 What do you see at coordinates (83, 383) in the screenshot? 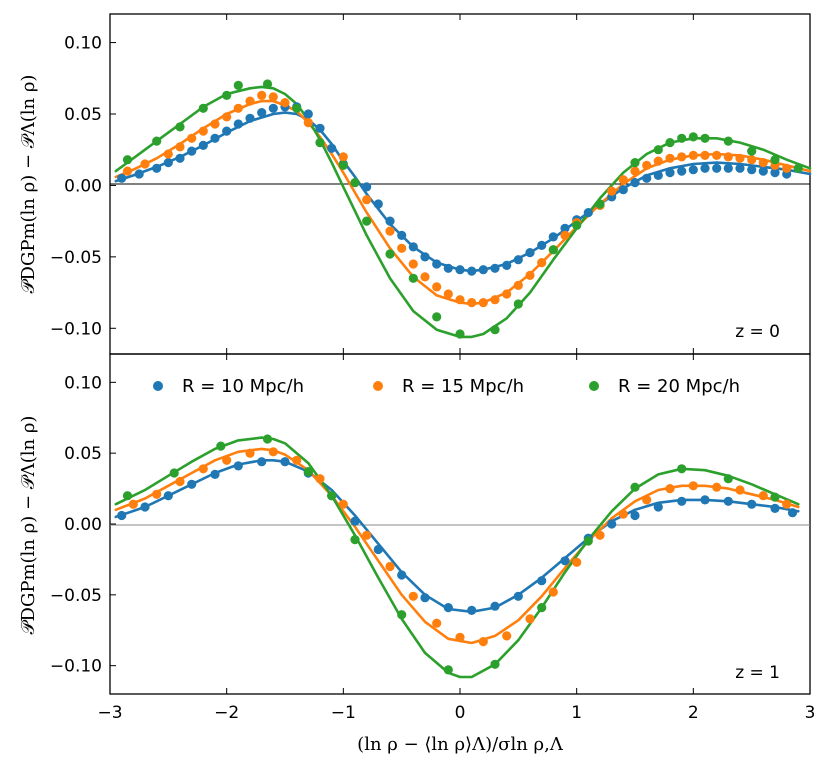
I see `bottom-y-tick-label: 0.10` at bounding box center [83, 383].